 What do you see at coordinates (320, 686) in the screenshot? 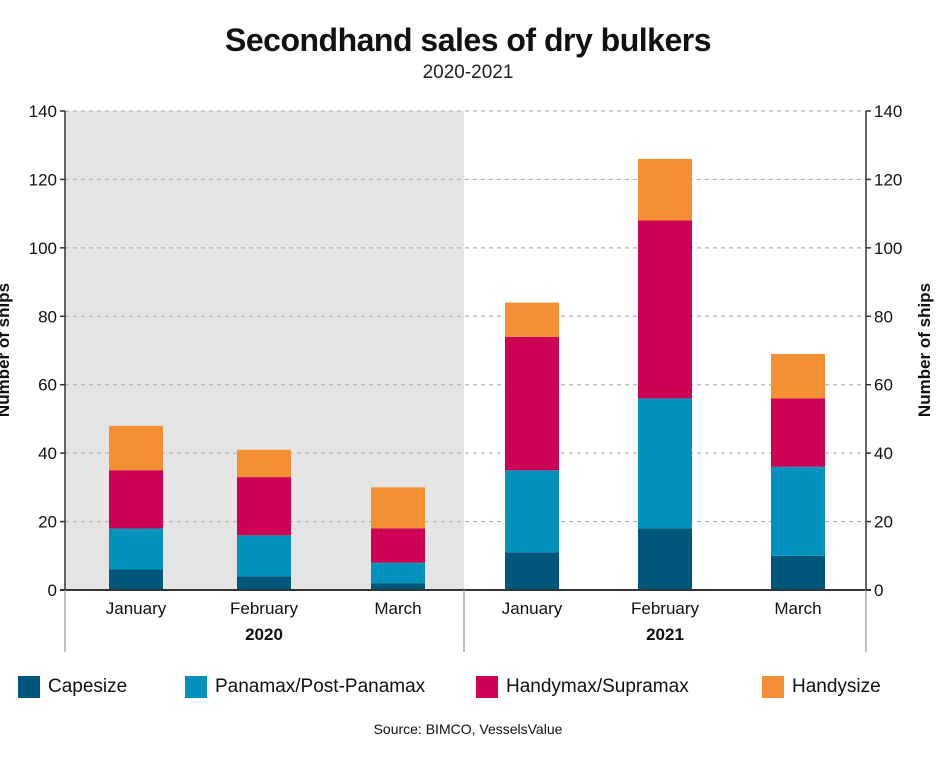
I see `legend-label: Panamax/Post-Panamax` at bounding box center [320, 686].